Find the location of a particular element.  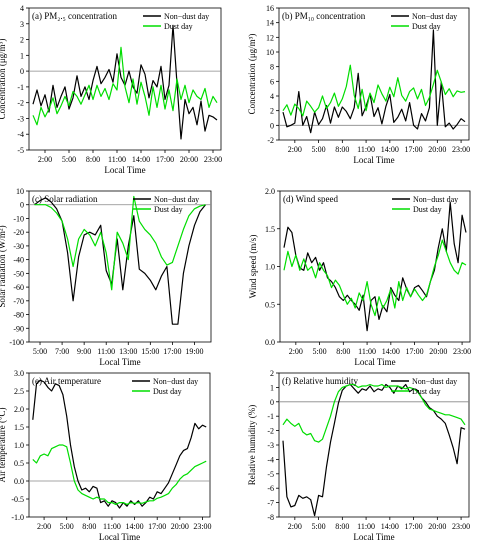

y-tick-label: 0.0 is located at coordinates (270, 342).